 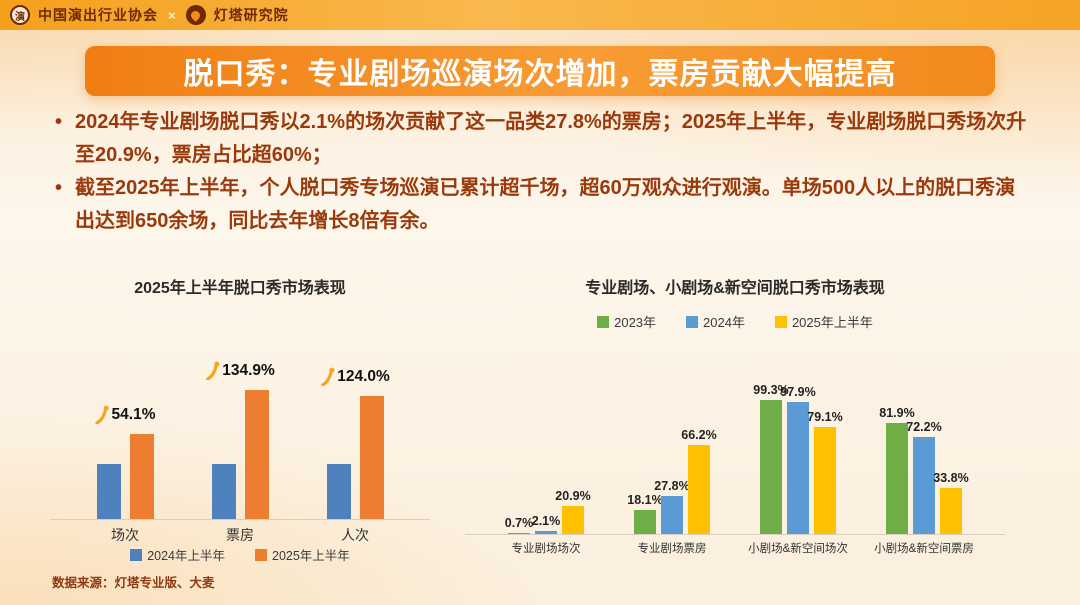 I want to click on bar-value-label: 79.1%, so click(x=825, y=417).